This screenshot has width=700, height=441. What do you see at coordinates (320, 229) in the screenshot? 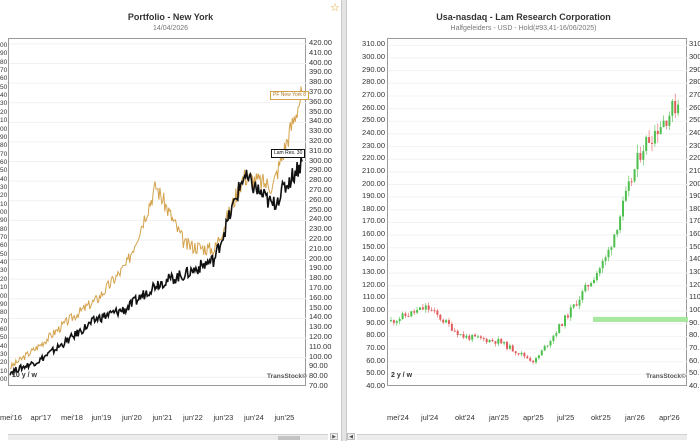
I see `y-tick-label: 230.00` at bounding box center [320, 229].